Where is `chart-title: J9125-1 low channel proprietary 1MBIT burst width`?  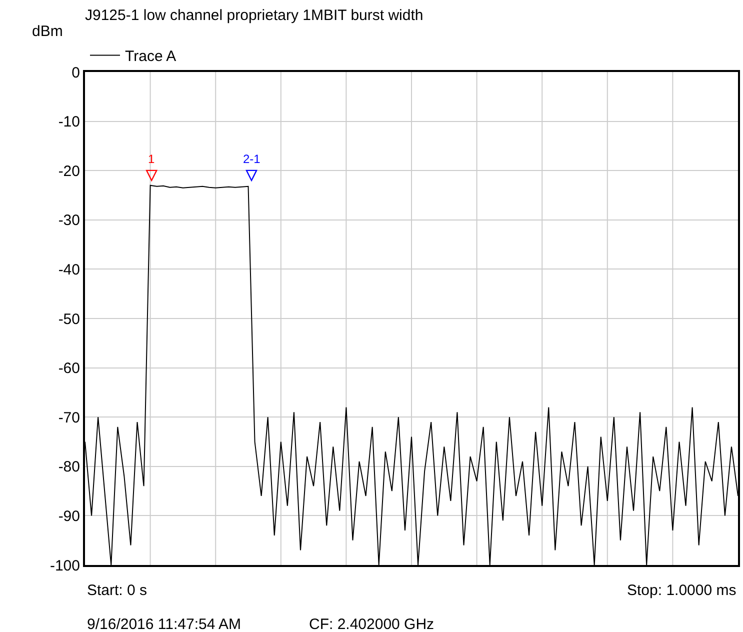
chart-title: J9125-1 low channel proprietary 1MBIT burst width is located at coordinates (254, 15).